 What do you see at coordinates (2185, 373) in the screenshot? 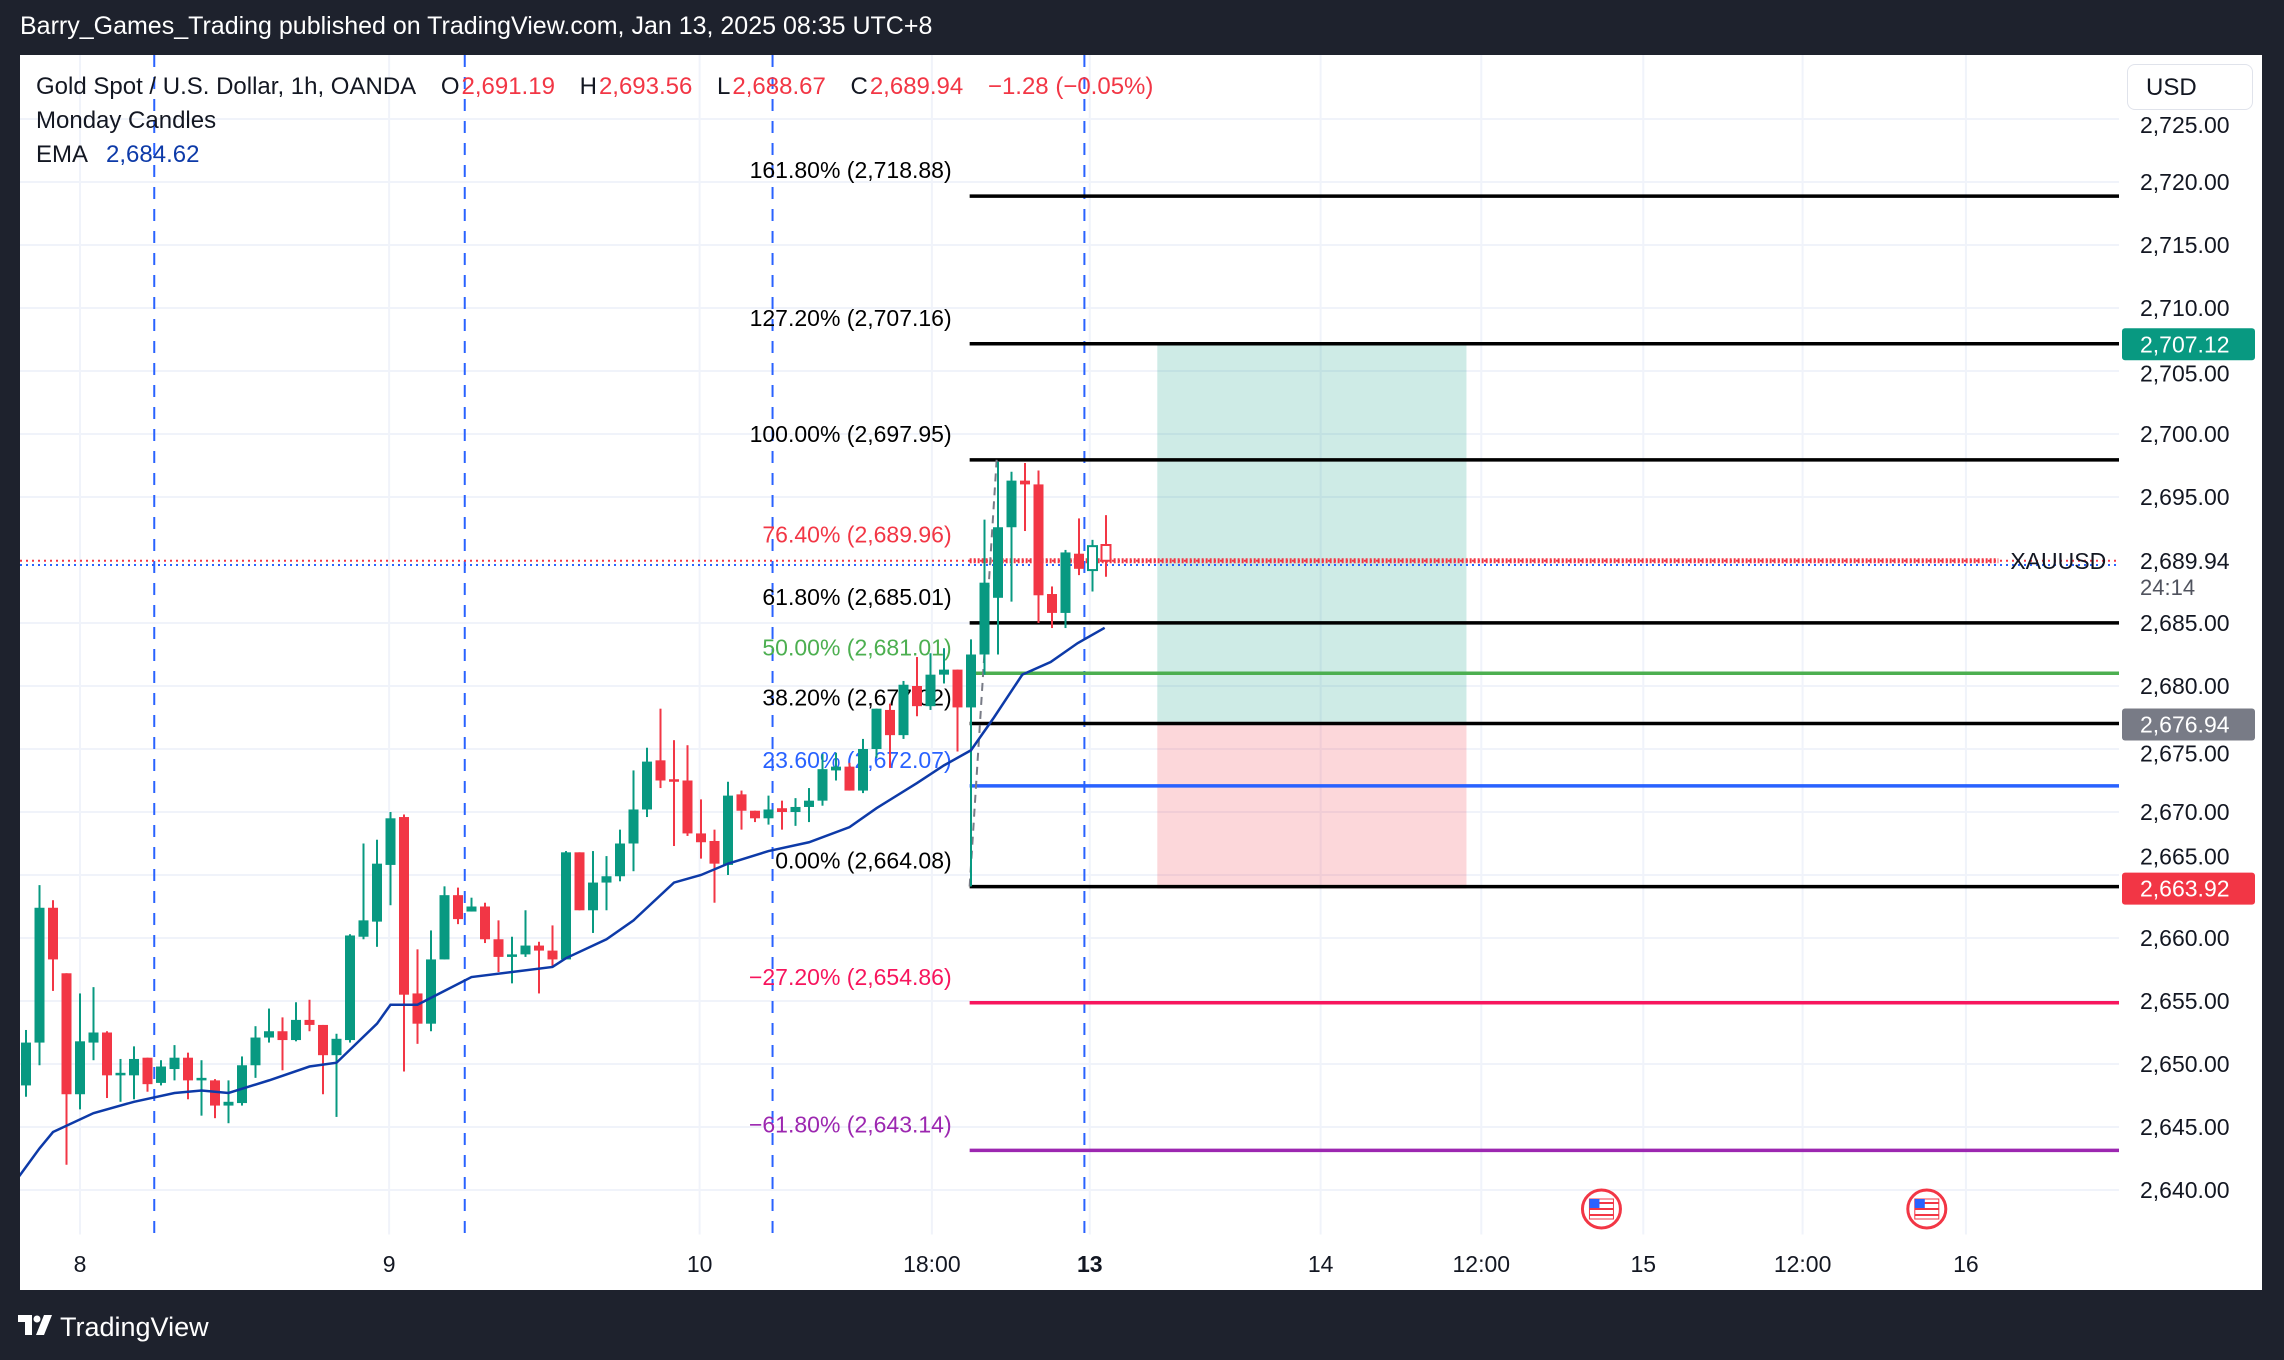
I see `price-tick-label: 2,705.00` at bounding box center [2185, 373].